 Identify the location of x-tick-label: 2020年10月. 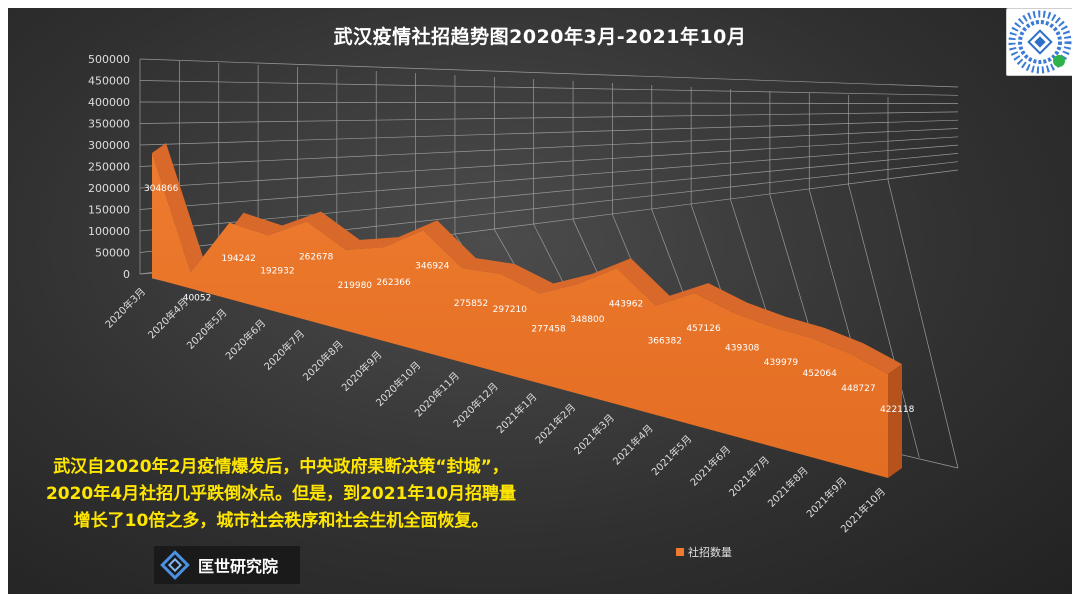
(398, 384).